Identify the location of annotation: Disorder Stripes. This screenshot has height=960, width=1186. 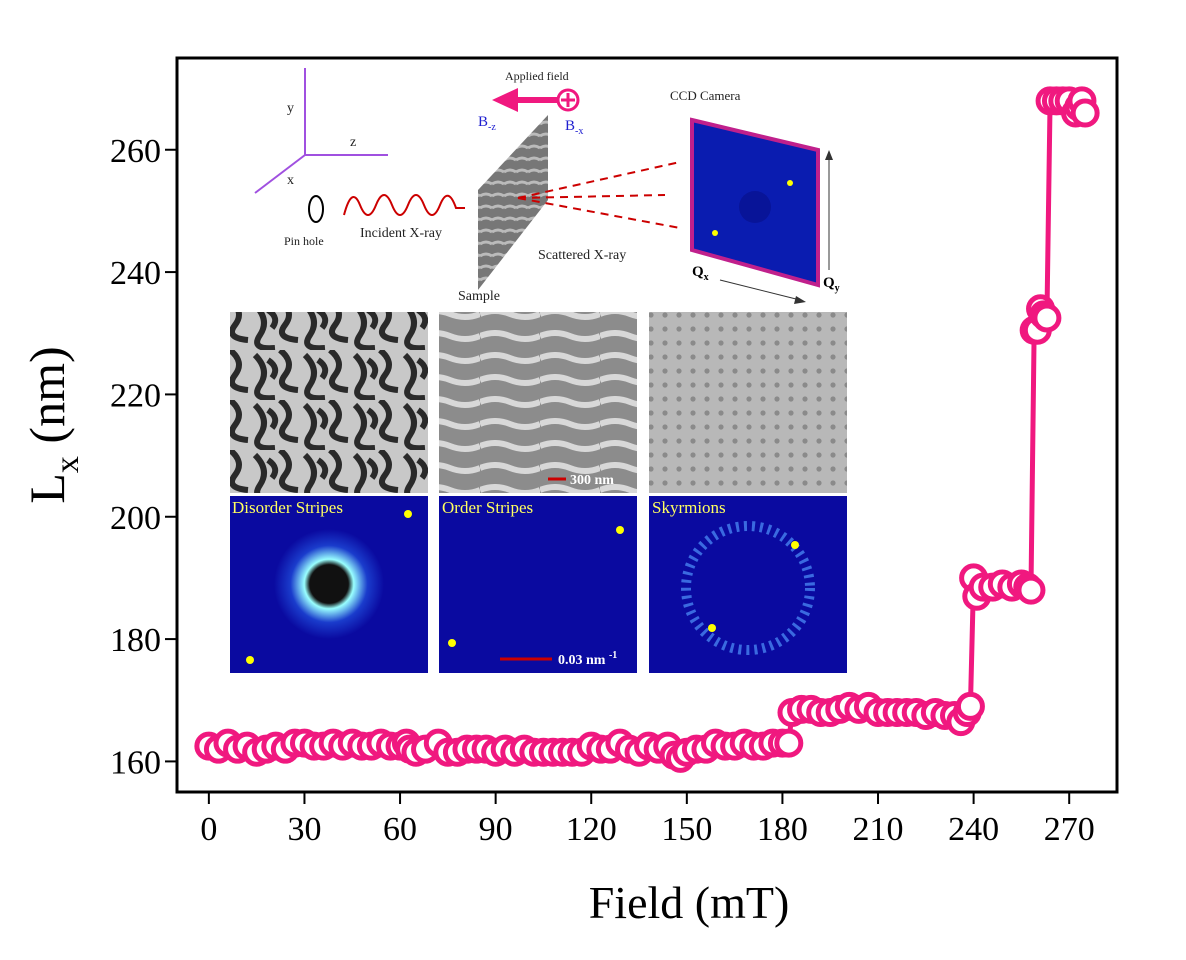
(287, 507).